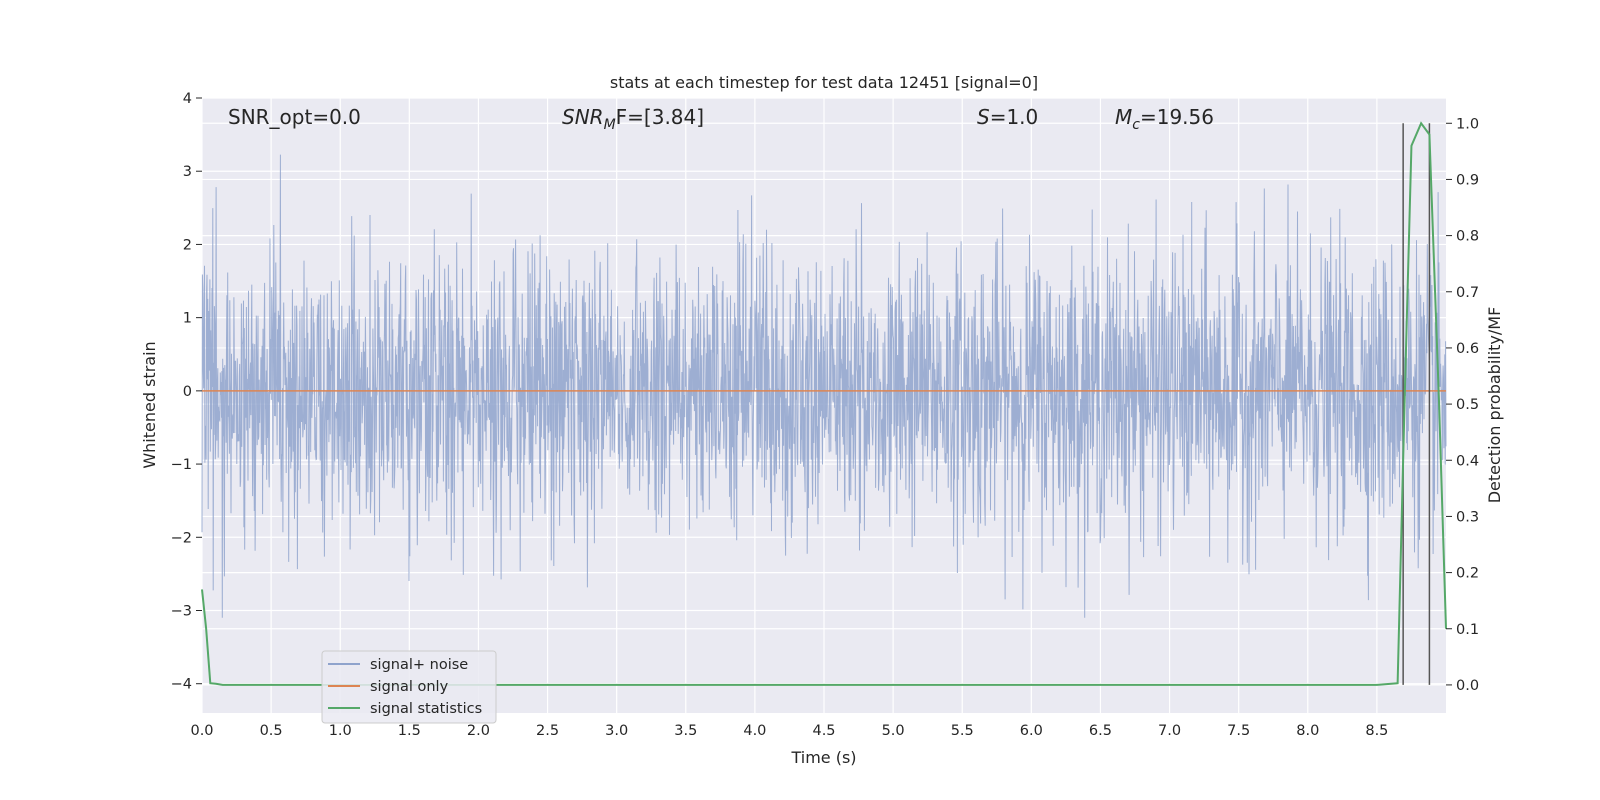  I want to click on x-tick-label: 5.5, so click(962, 731).